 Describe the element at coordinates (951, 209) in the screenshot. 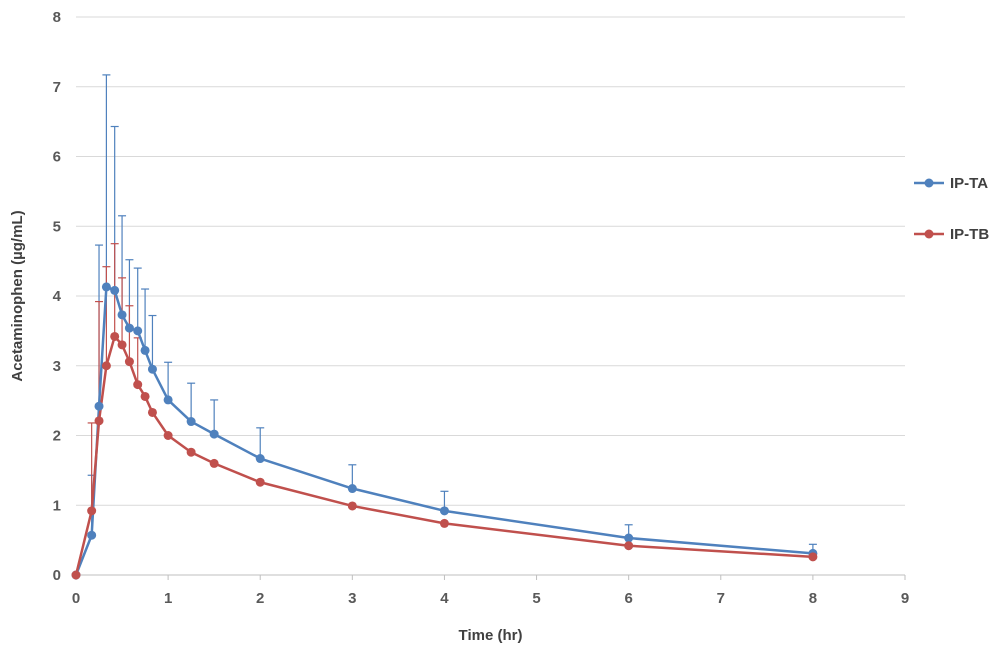

I see `legend: IP-TA IP-TB` at that location.